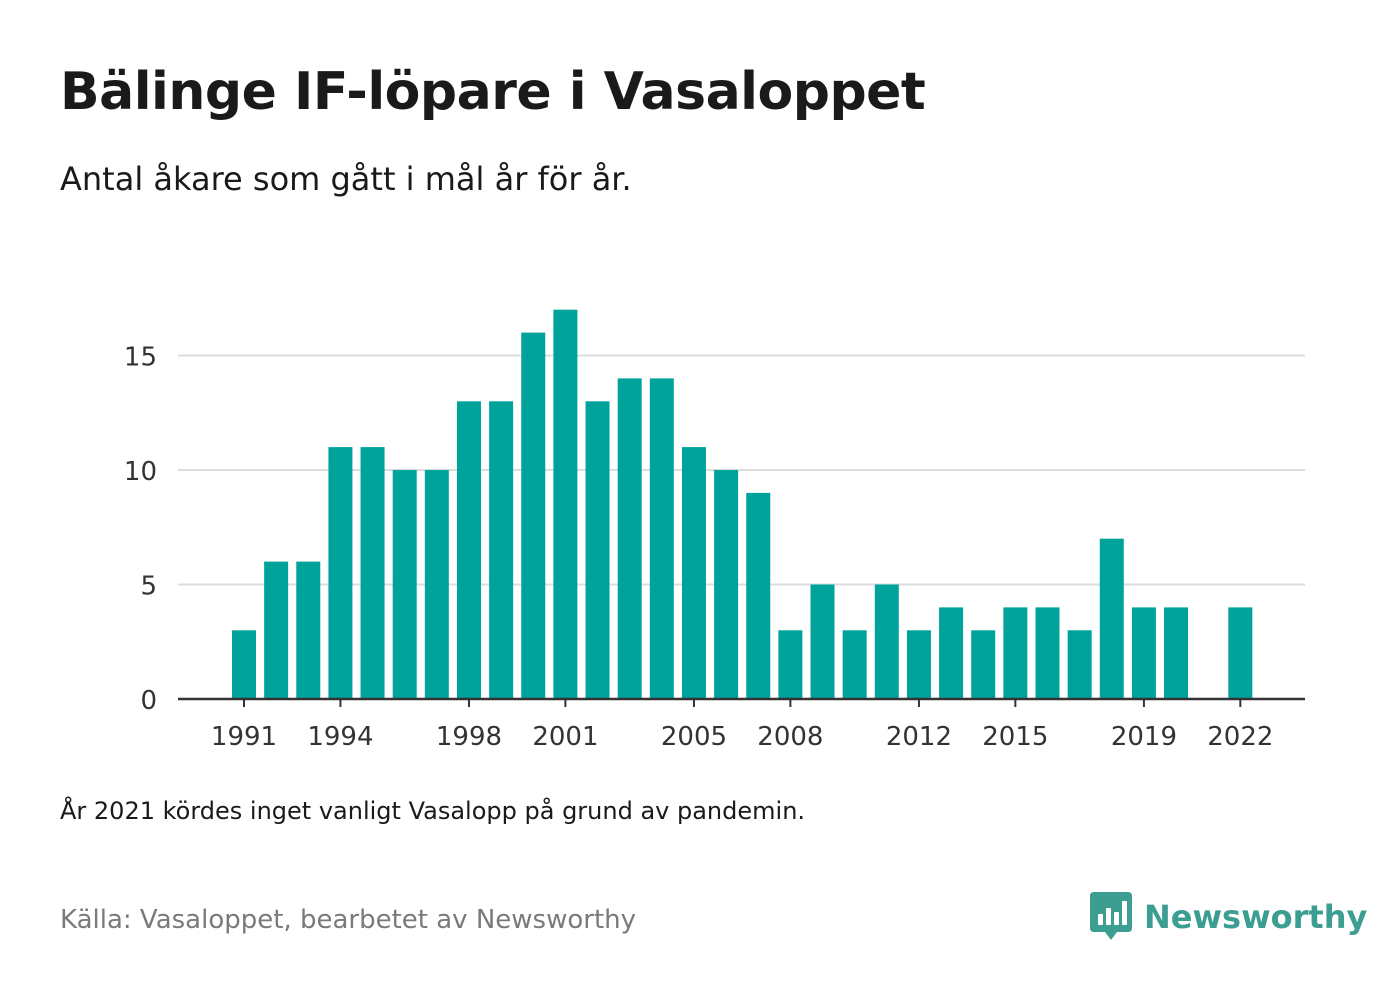  Describe the element at coordinates (436, 584) in the screenshot. I see `bar-1997` at that location.